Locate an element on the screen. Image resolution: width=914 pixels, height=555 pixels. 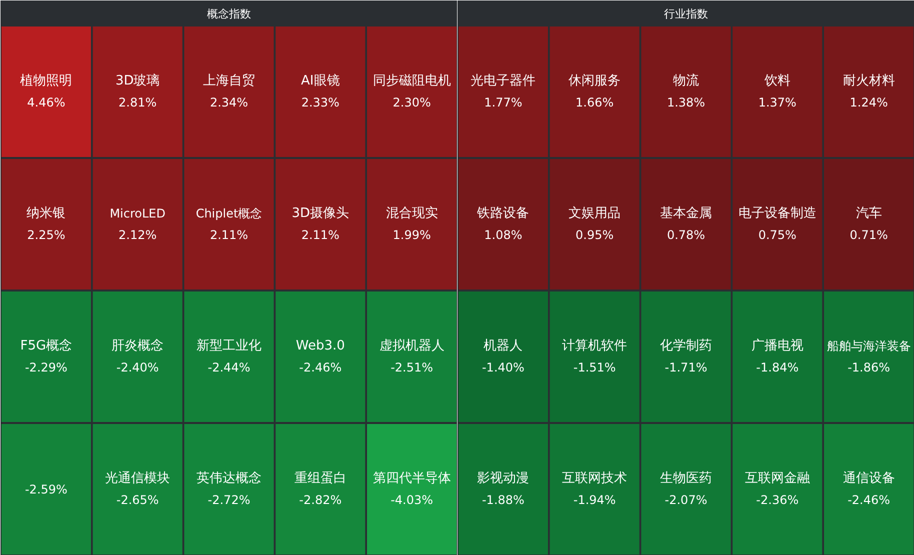
data-label: 1.24% is located at coordinates (869, 102).